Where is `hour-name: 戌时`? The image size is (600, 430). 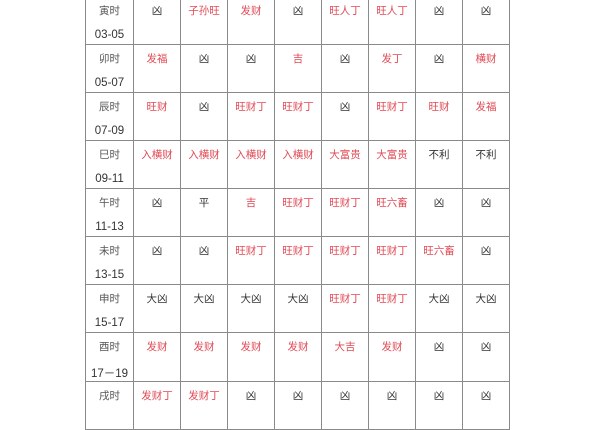
hour-name: 戌时 is located at coordinates (109, 396).